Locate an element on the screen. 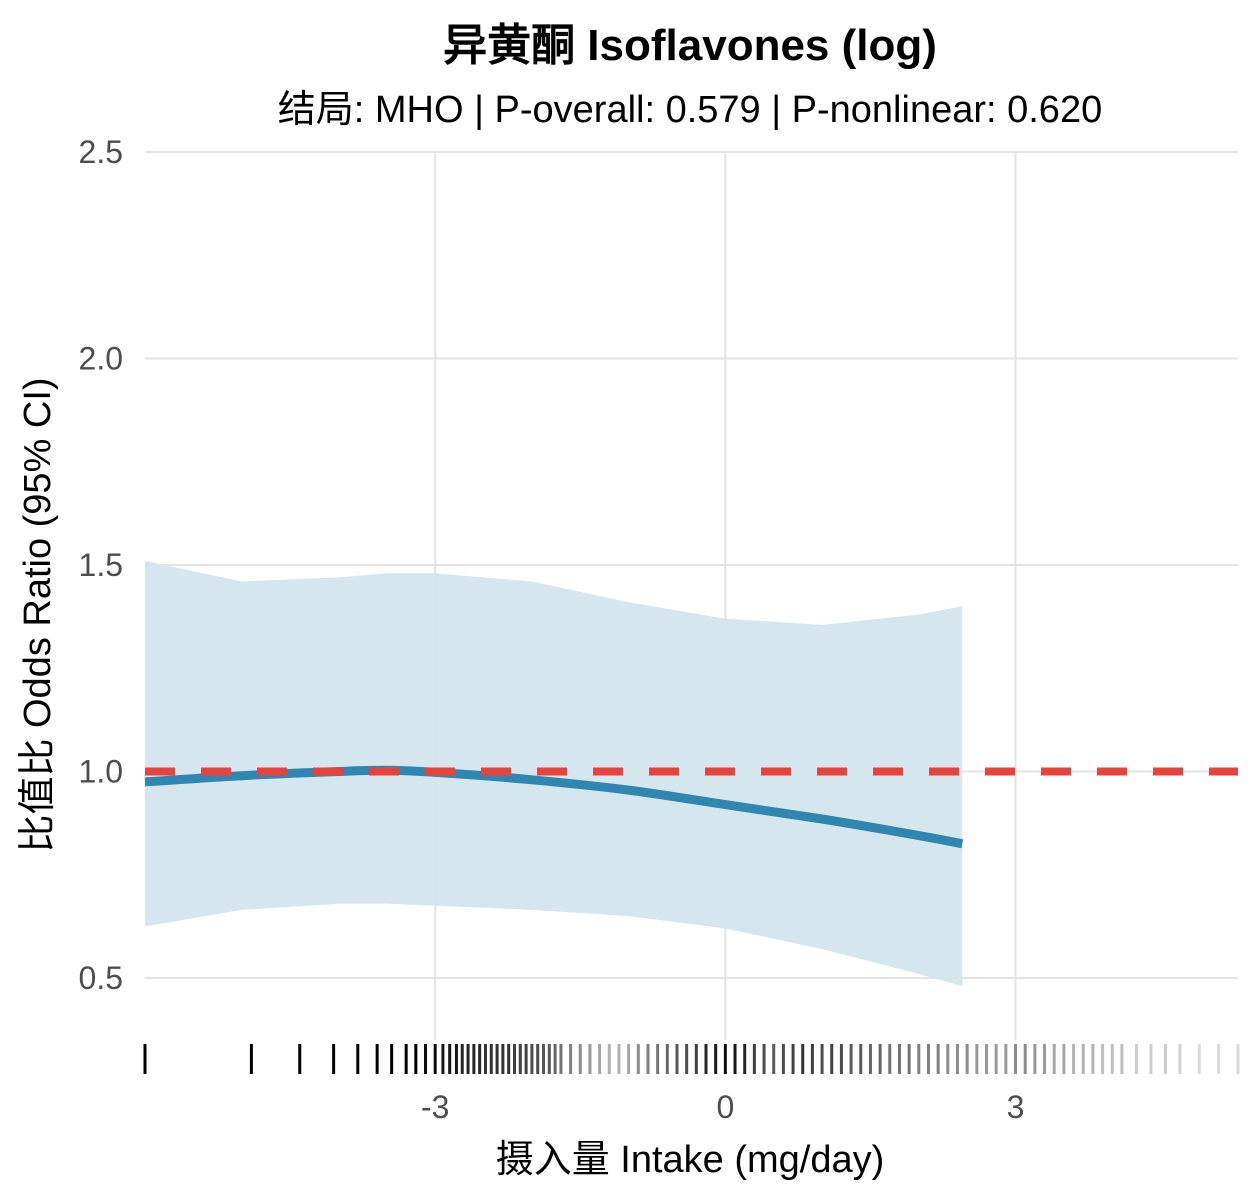  y-tick-label: 2.0 is located at coordinates (101, 359).